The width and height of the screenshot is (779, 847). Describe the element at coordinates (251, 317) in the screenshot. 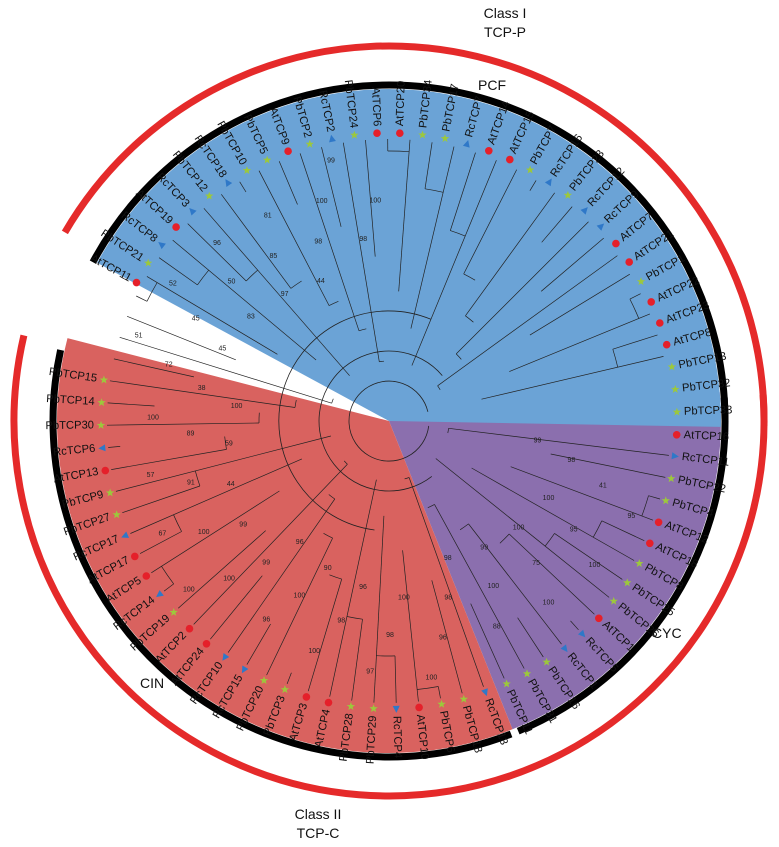

I see `bootstrap-value: 83` at that location.